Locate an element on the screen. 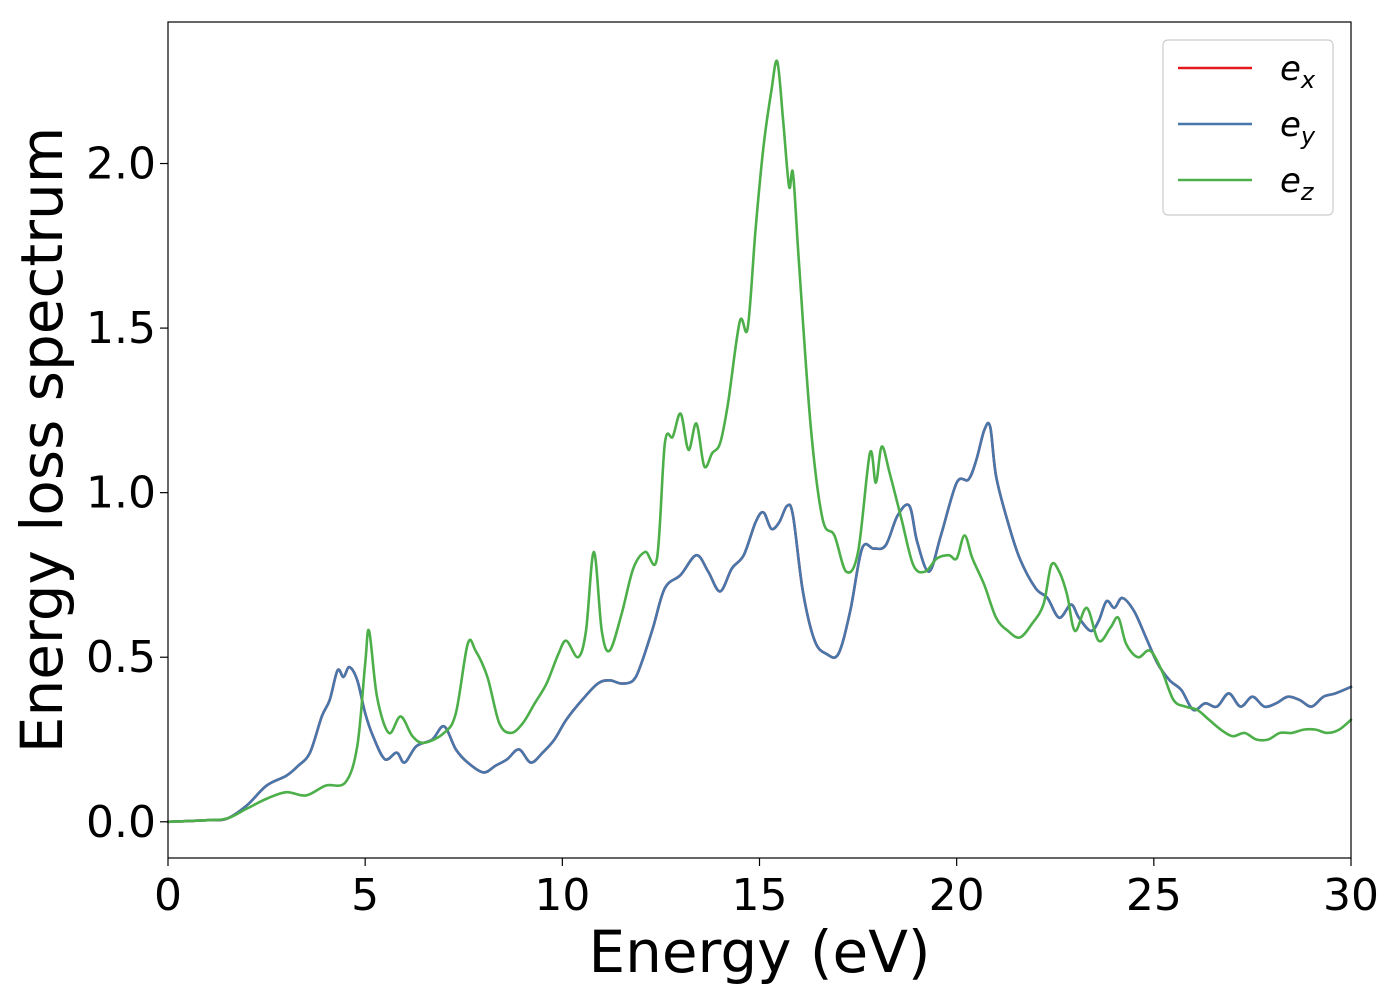 The width and height of the screenshot is (1400, 1000). x-axis-title: Energy (eV) is located at coordinates (759, 952).